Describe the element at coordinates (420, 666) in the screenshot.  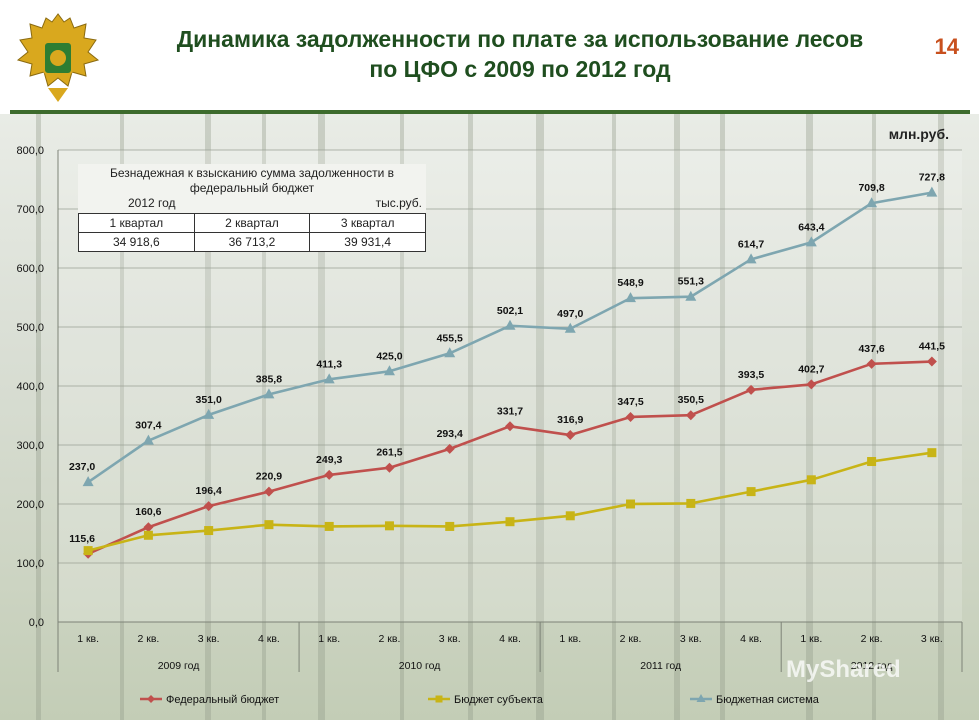
I see `year-group-label: 2010 год` at that location.